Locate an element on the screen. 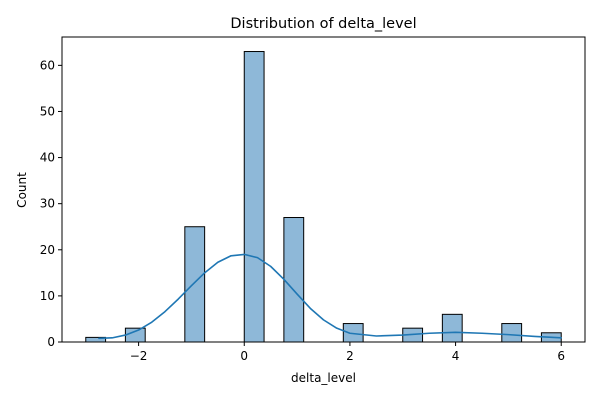 This screenshot has width=600, height=405. y-tick-label: 40 is located at coordinates (47, 158).